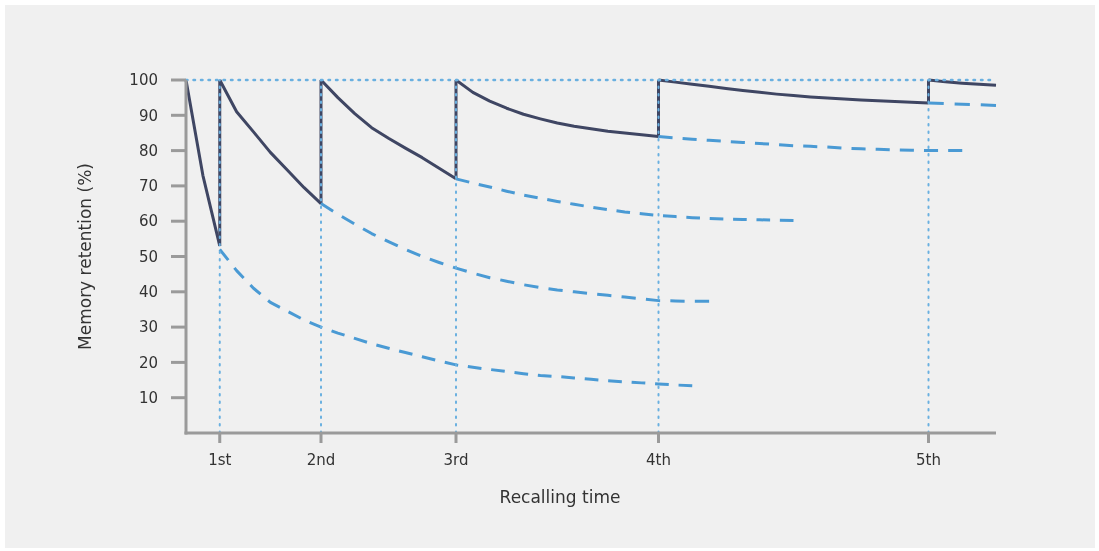 The height and width of the screenshot is (551, 1099). I want to click on y-tick-label: 10, so click(148, 397).